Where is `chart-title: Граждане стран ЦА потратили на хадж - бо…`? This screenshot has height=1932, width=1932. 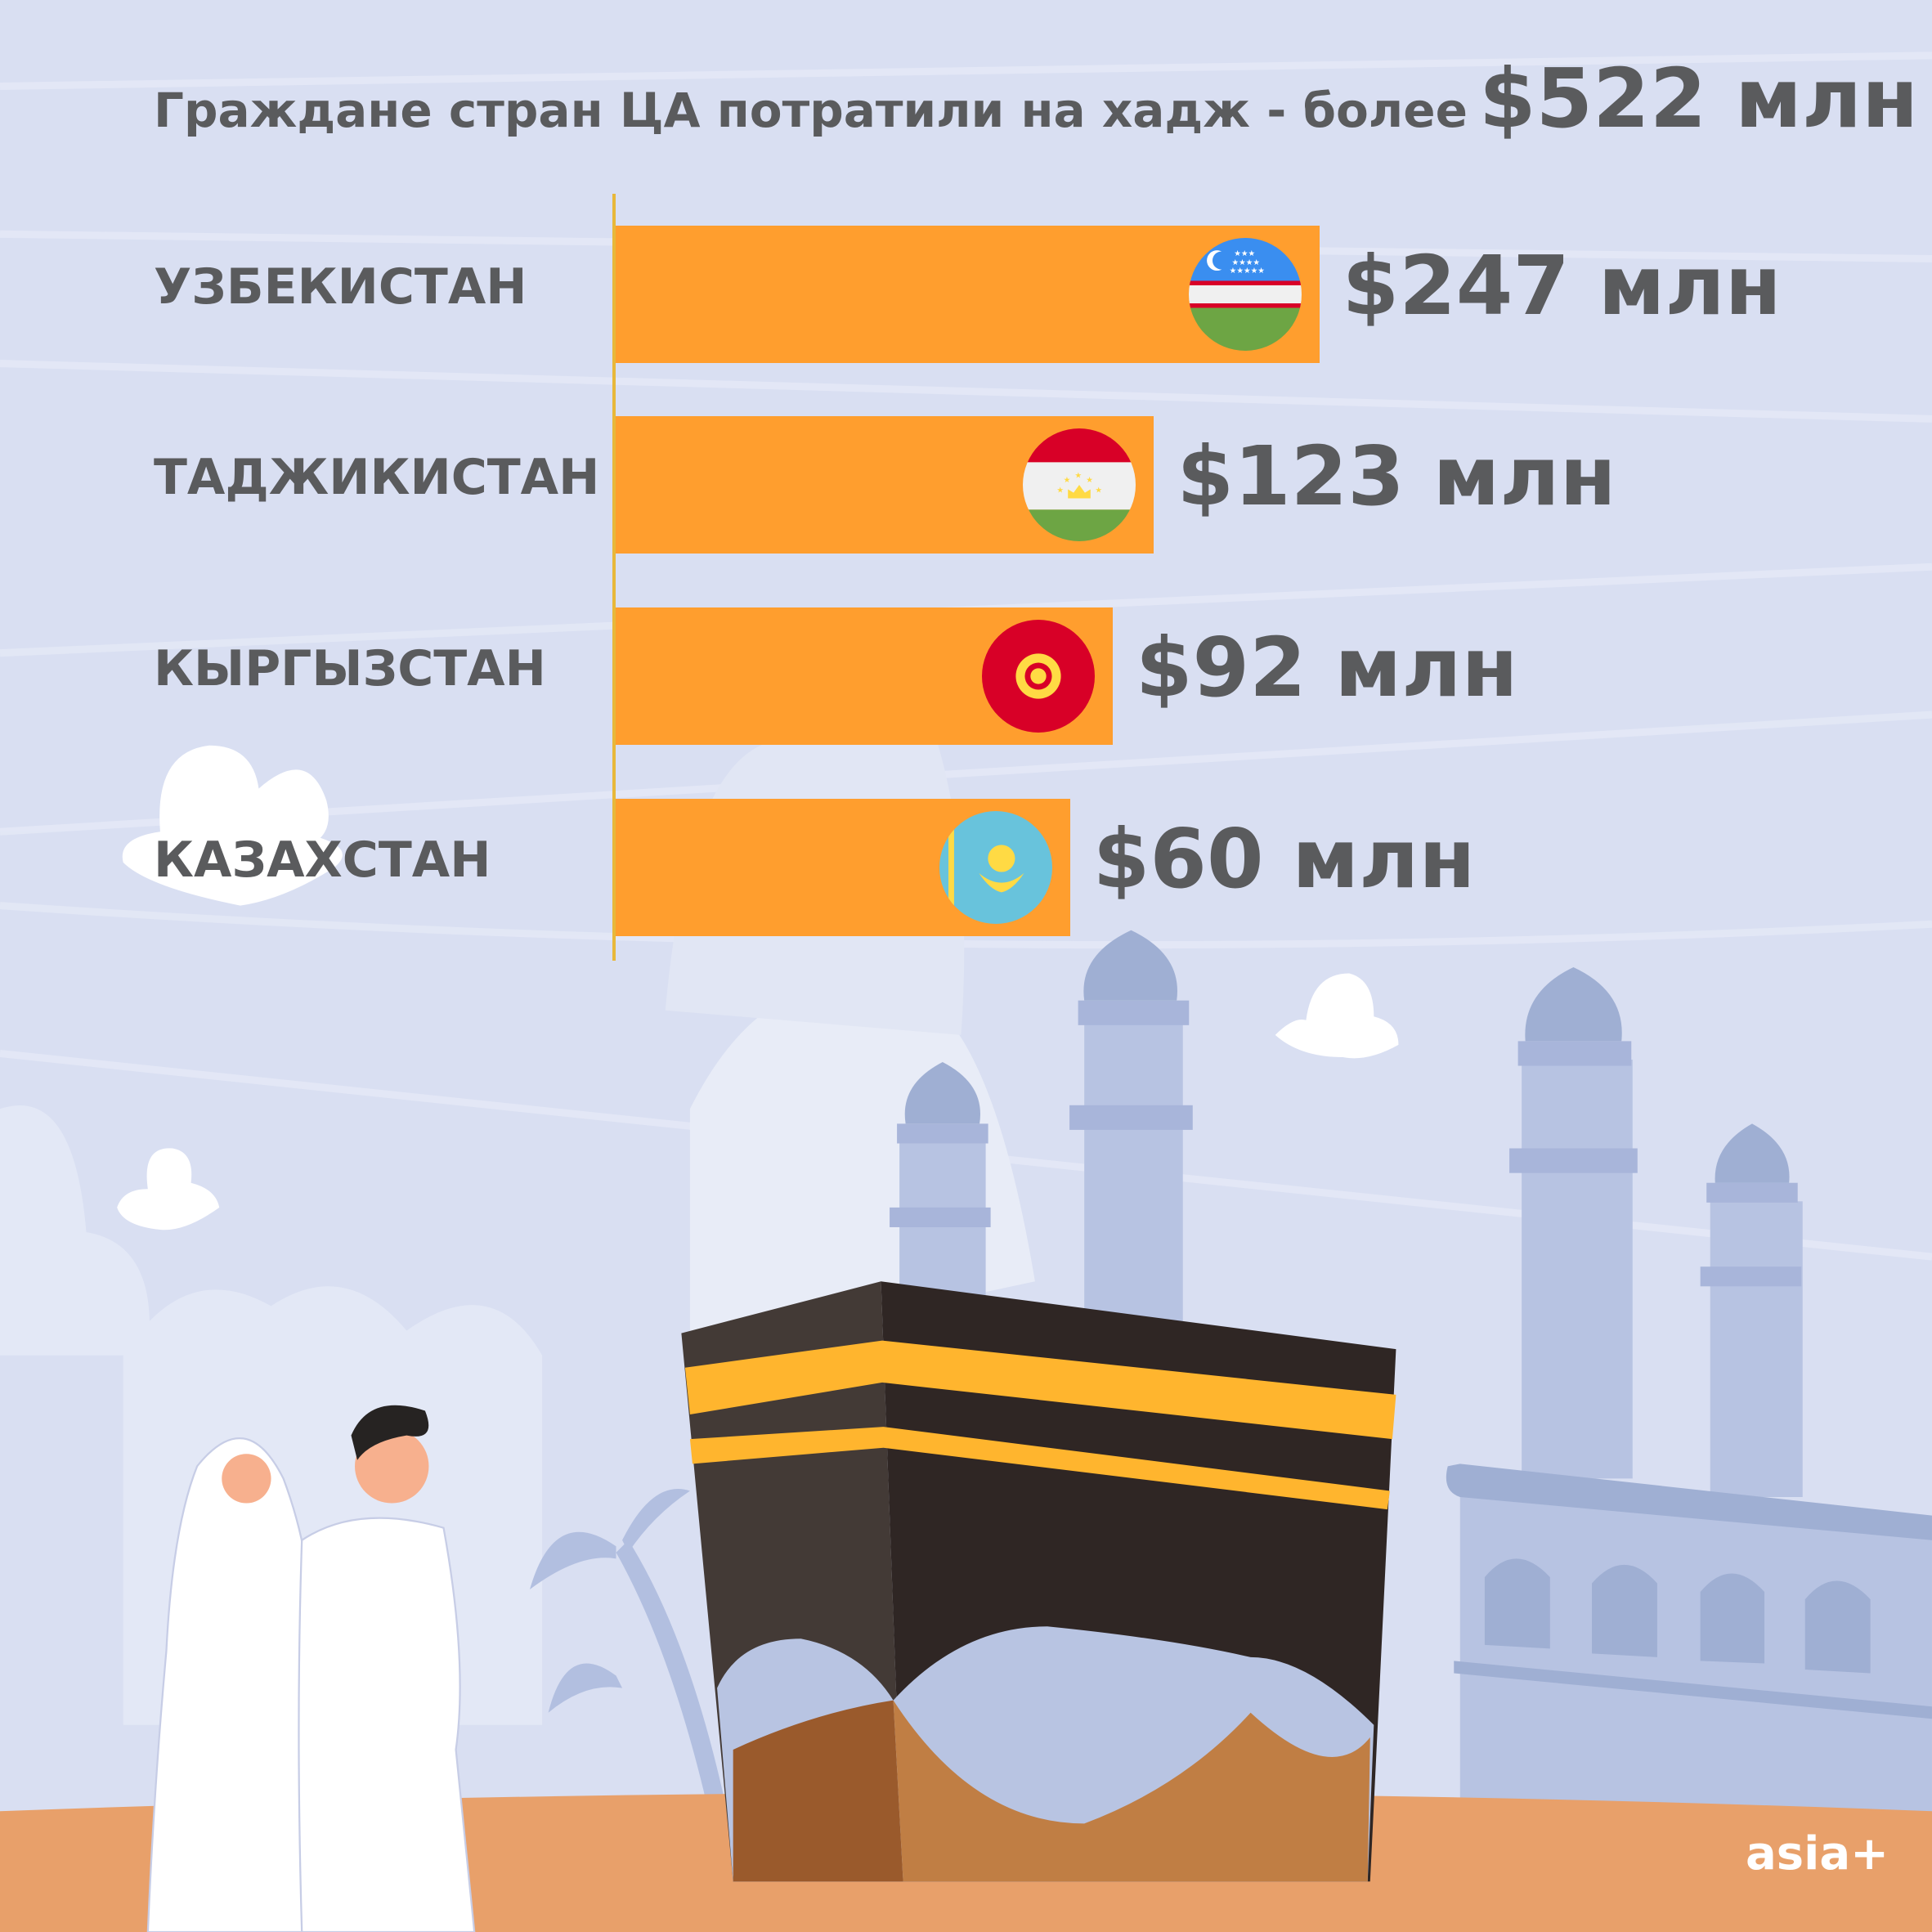 chart-title: Граждане стран ЦА потратили на хадж - бо… is located at coordinates (1036, 98).